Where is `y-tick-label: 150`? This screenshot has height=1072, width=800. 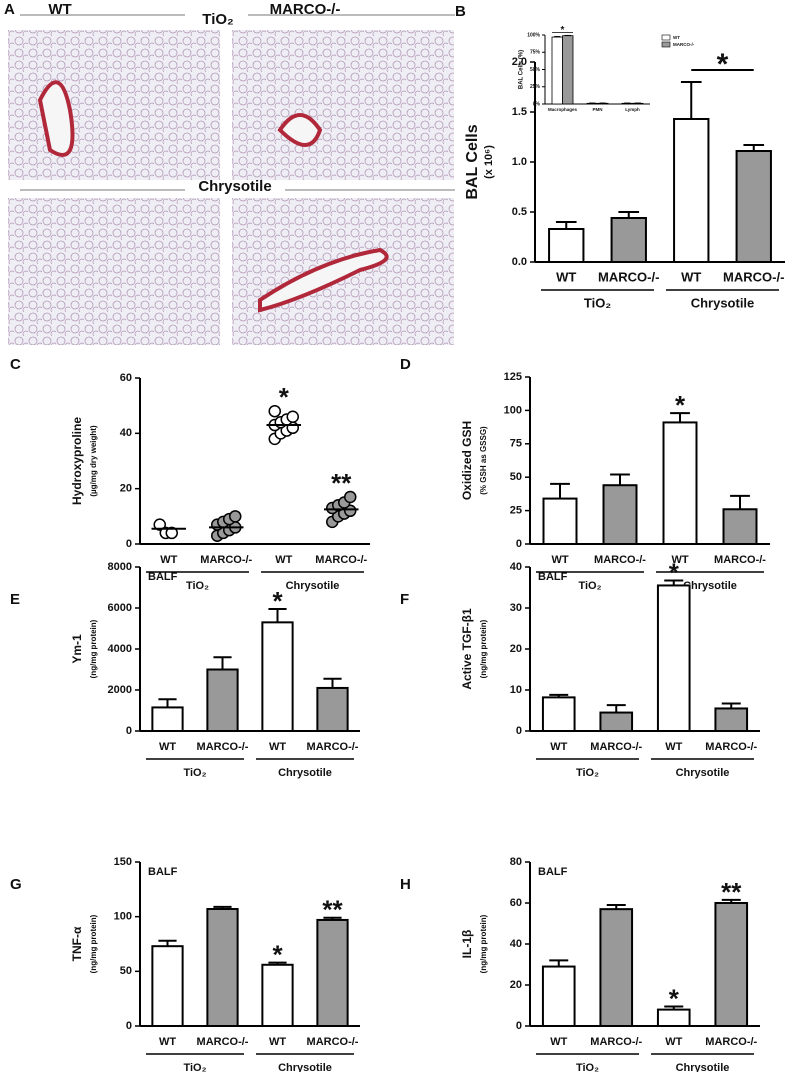
y-tick-label: 150 is located at coordinates (123, 862).